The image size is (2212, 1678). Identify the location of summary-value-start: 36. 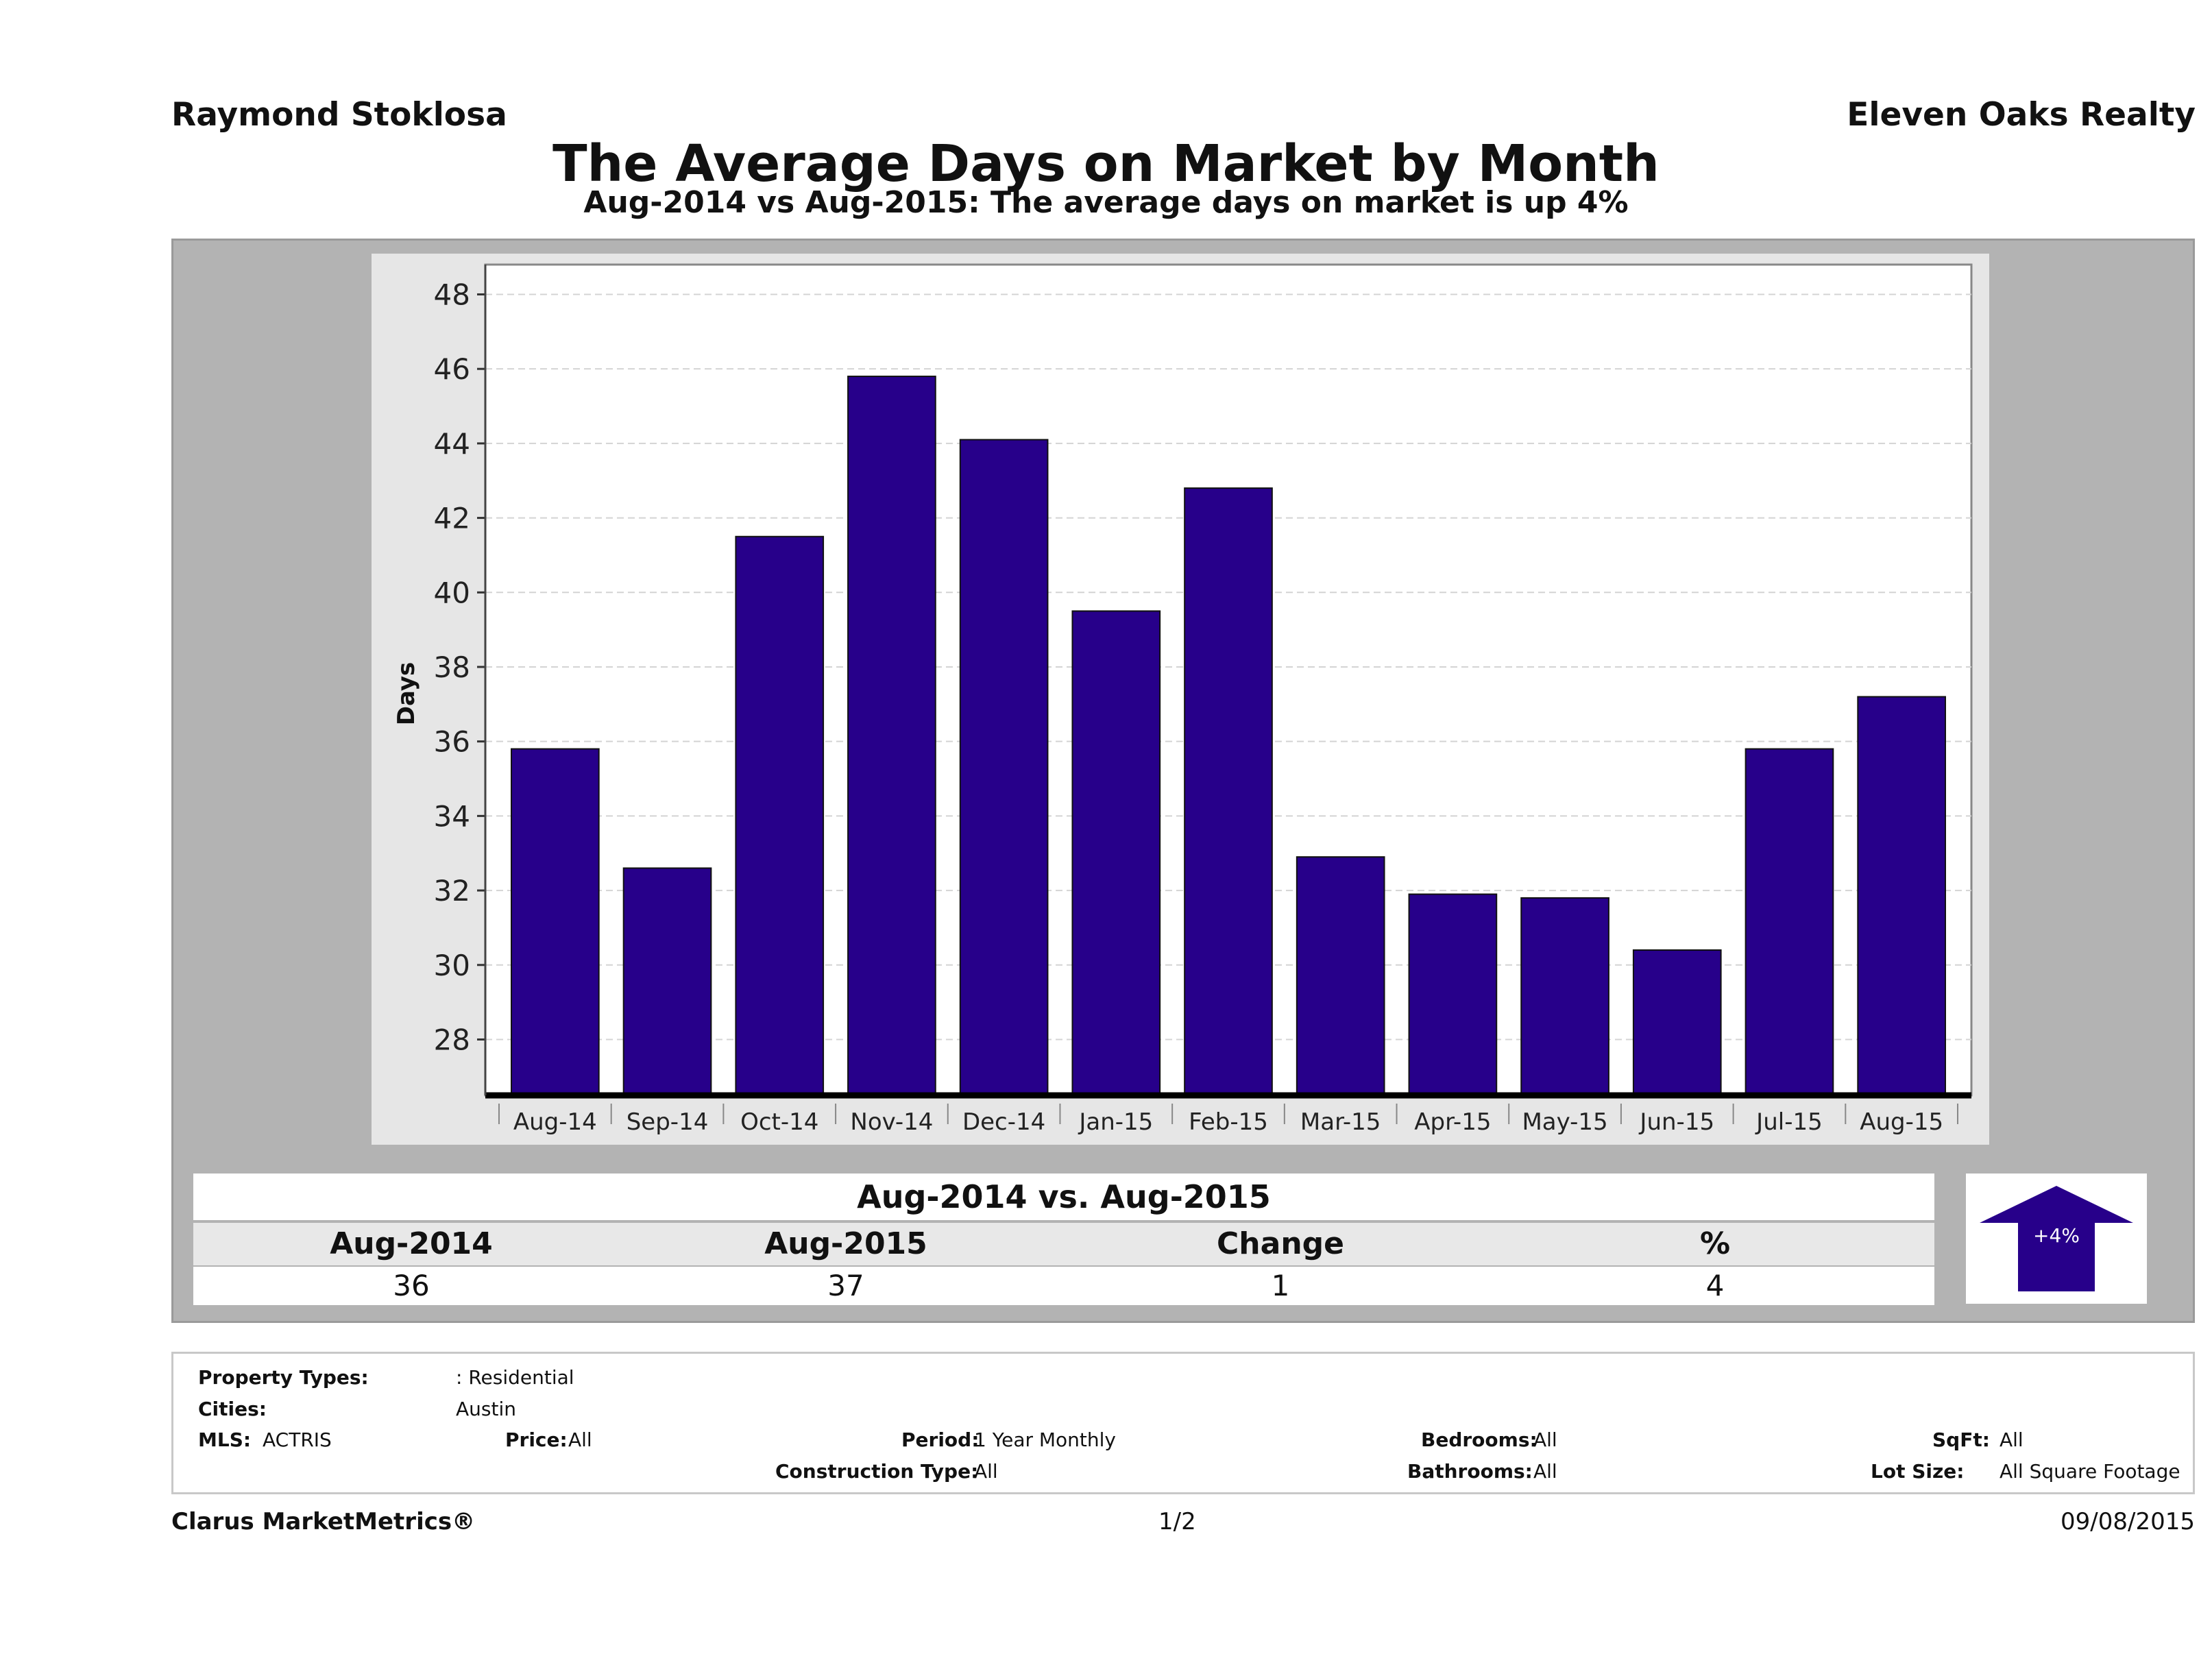
(411, 1285).